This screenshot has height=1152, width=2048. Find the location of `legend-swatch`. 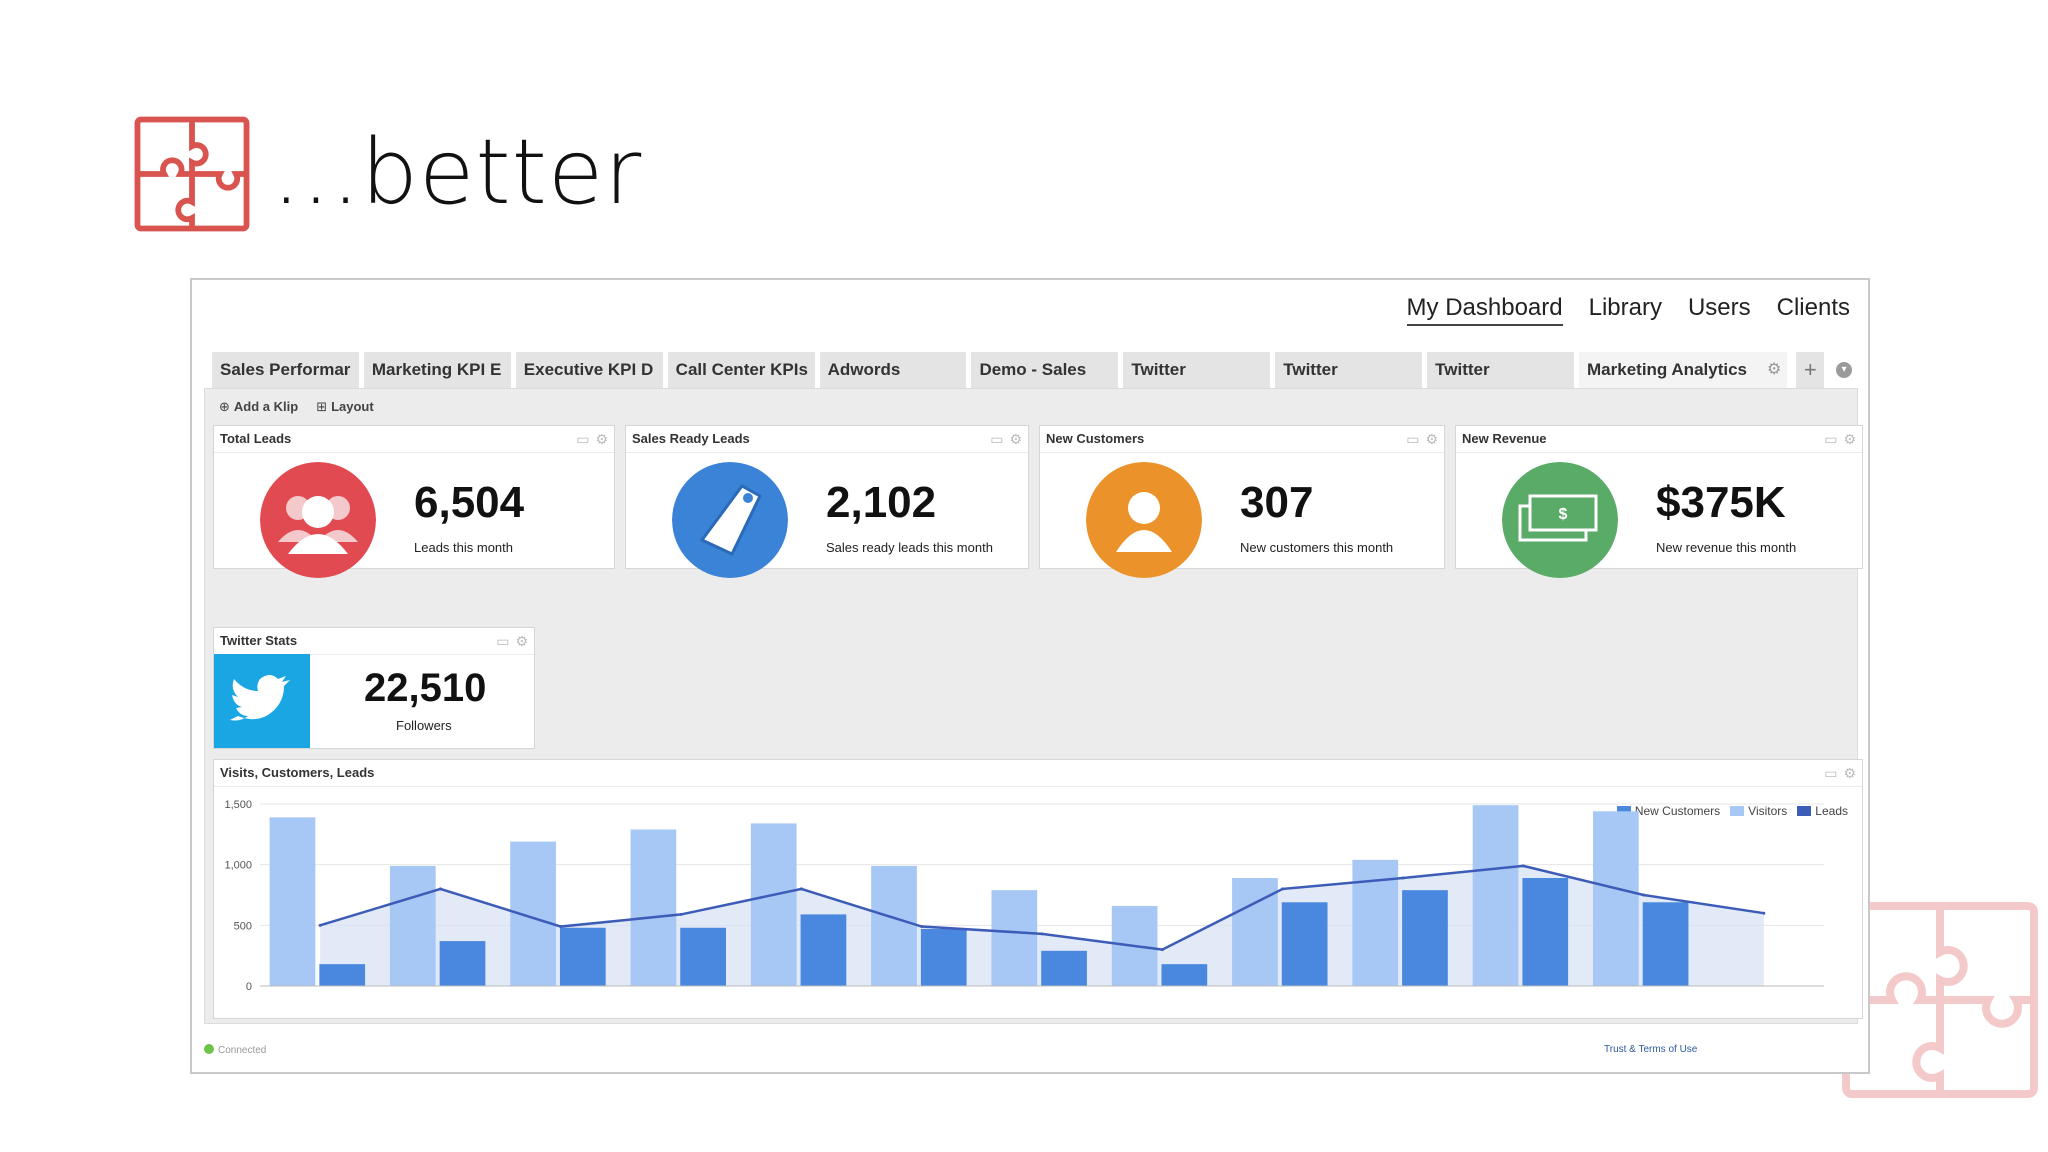

legend-swatch is located at coordinates (1737, 811).